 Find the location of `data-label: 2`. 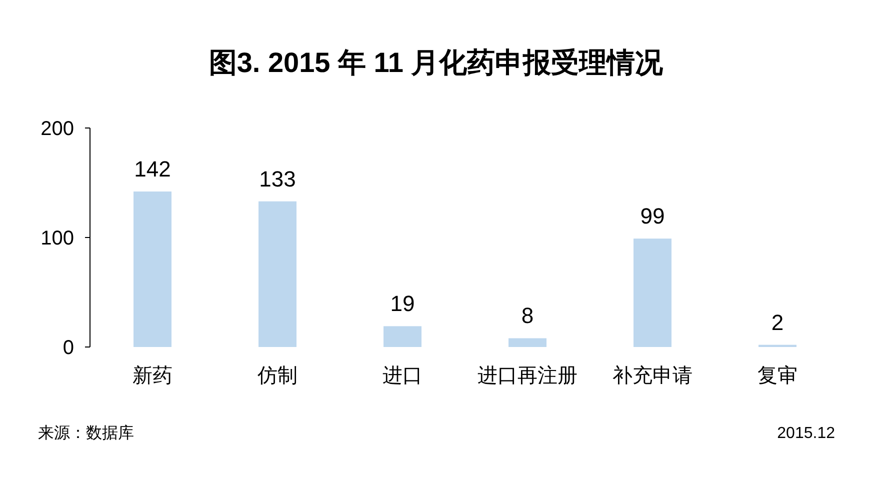

data-label: 2 is located at coordinates (777, 322).